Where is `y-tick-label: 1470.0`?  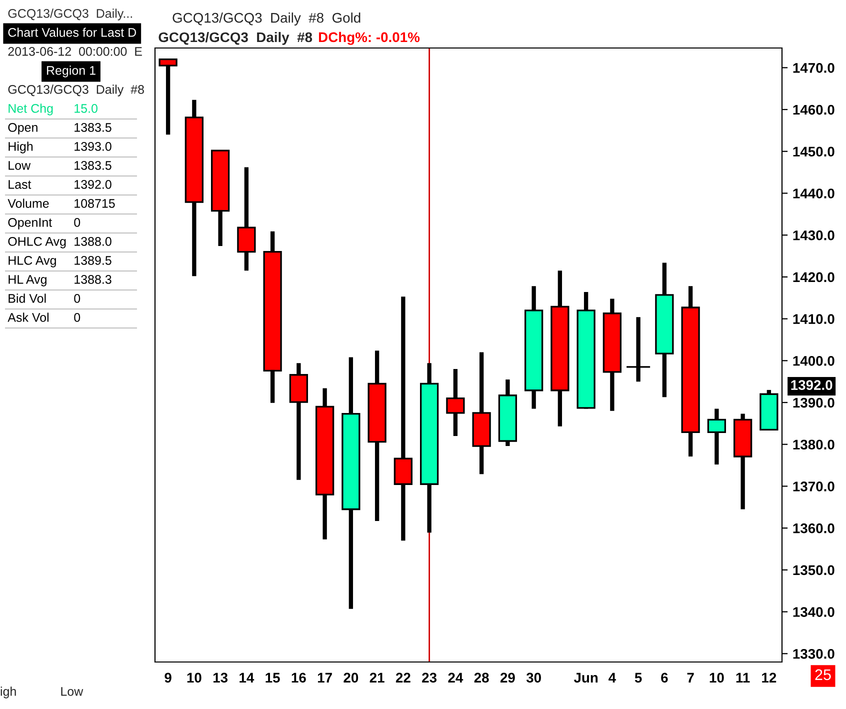 y-tick-label: 1470.0 is located at coordinates (813, 68).